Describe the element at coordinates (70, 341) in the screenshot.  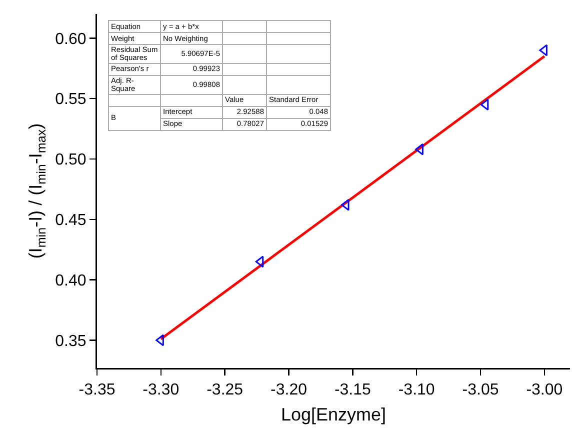
I see `y-tick-label: 0.35` at that location.